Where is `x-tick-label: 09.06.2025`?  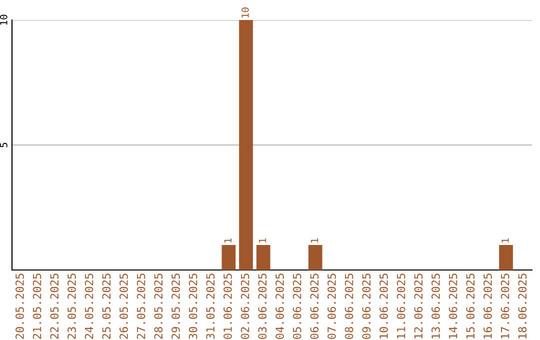
x-tick-label: 09.06.2025 is located at coordinates (366, 306).